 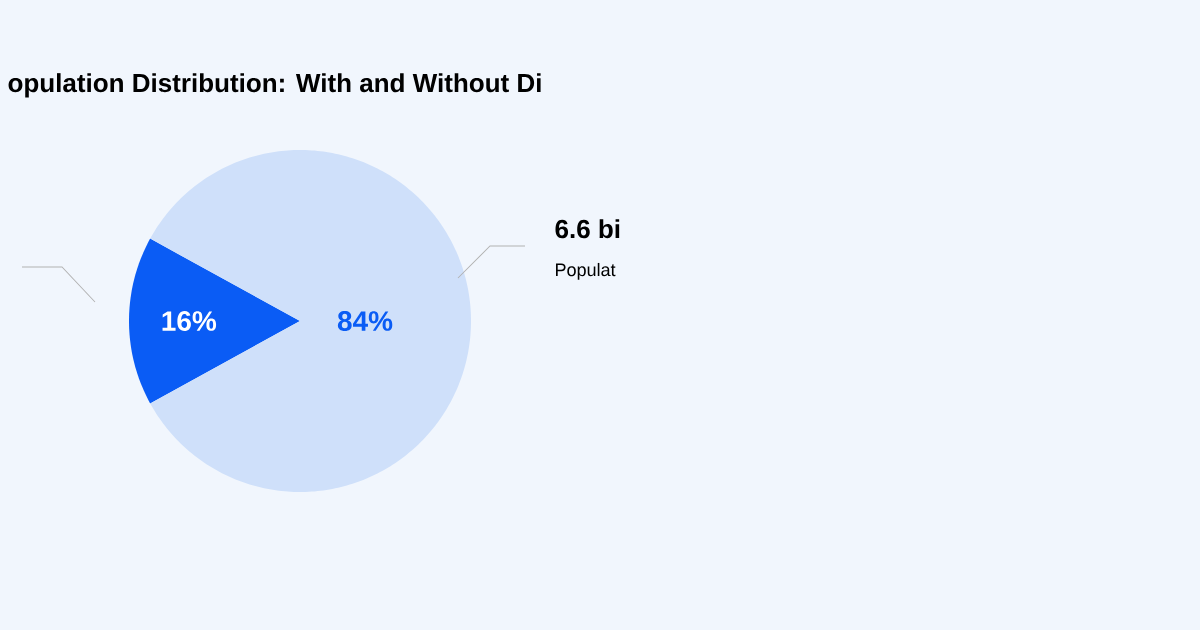 I want to click on text: Populat, so click(x=586, y=271).